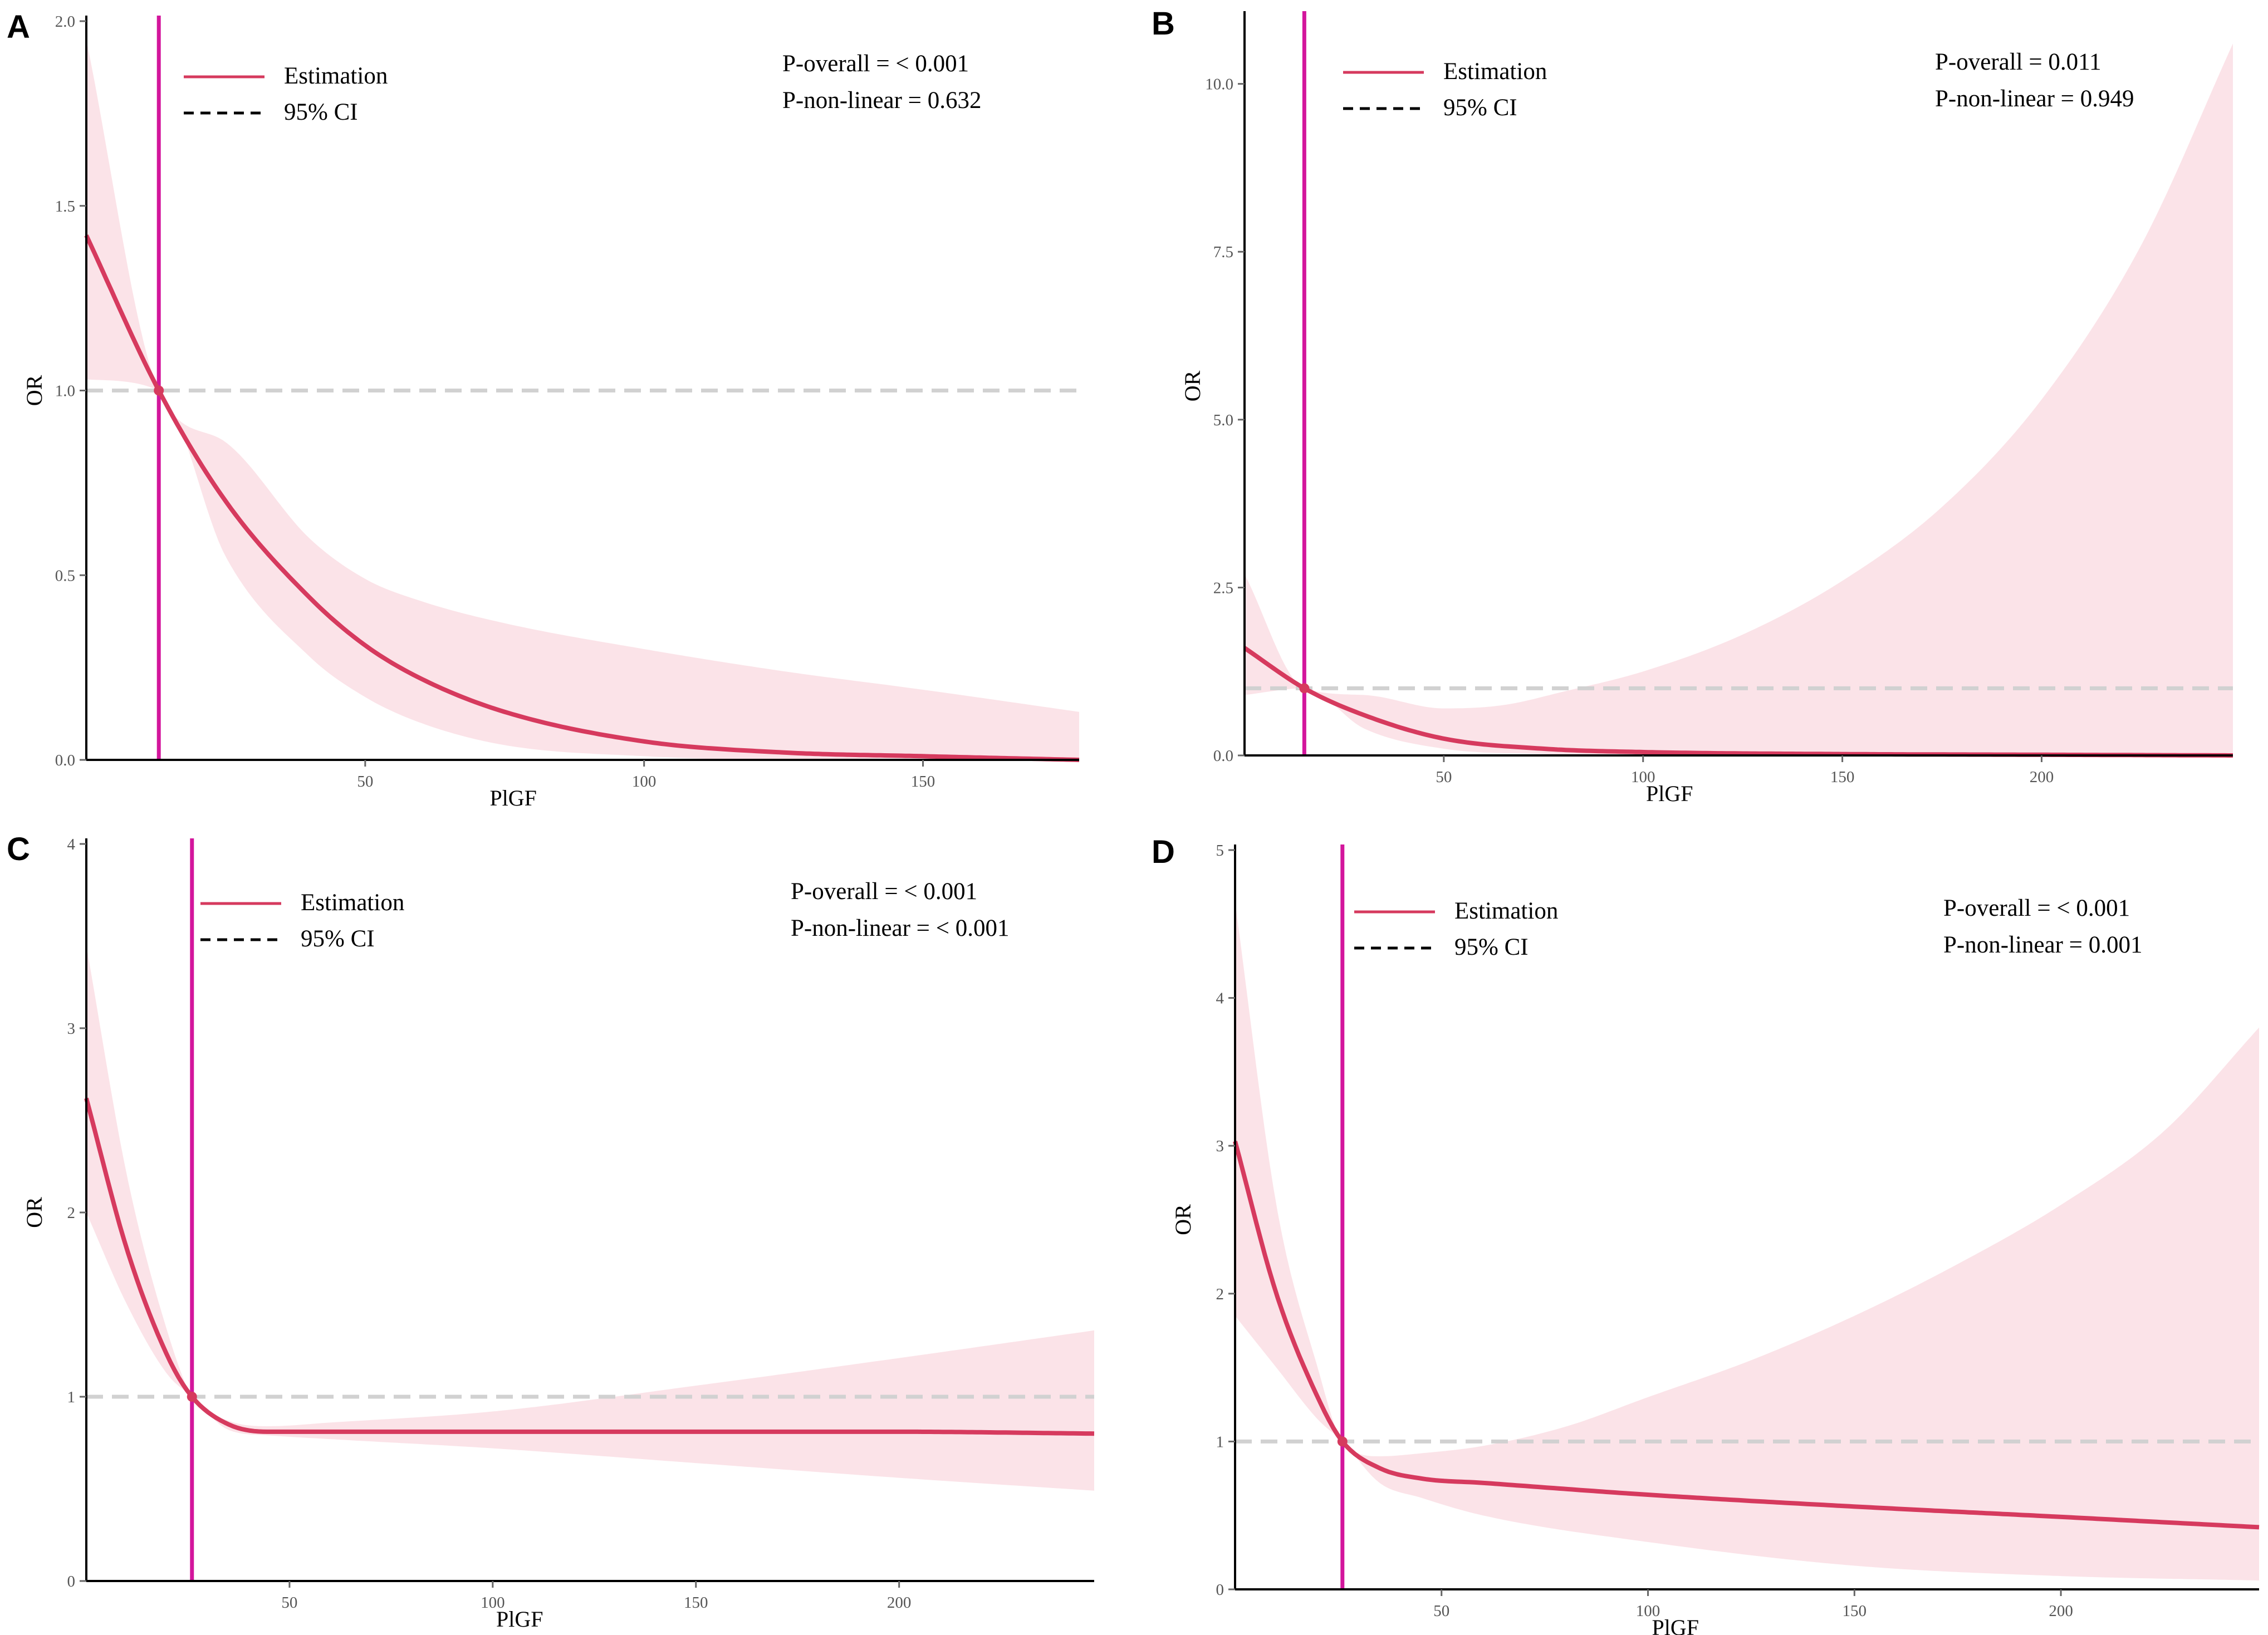  What do you see at coordinates (338, 939) in the screenshot?
I see `panel-c-legend-ci: 95% CI` at bounding box center [338, 939].